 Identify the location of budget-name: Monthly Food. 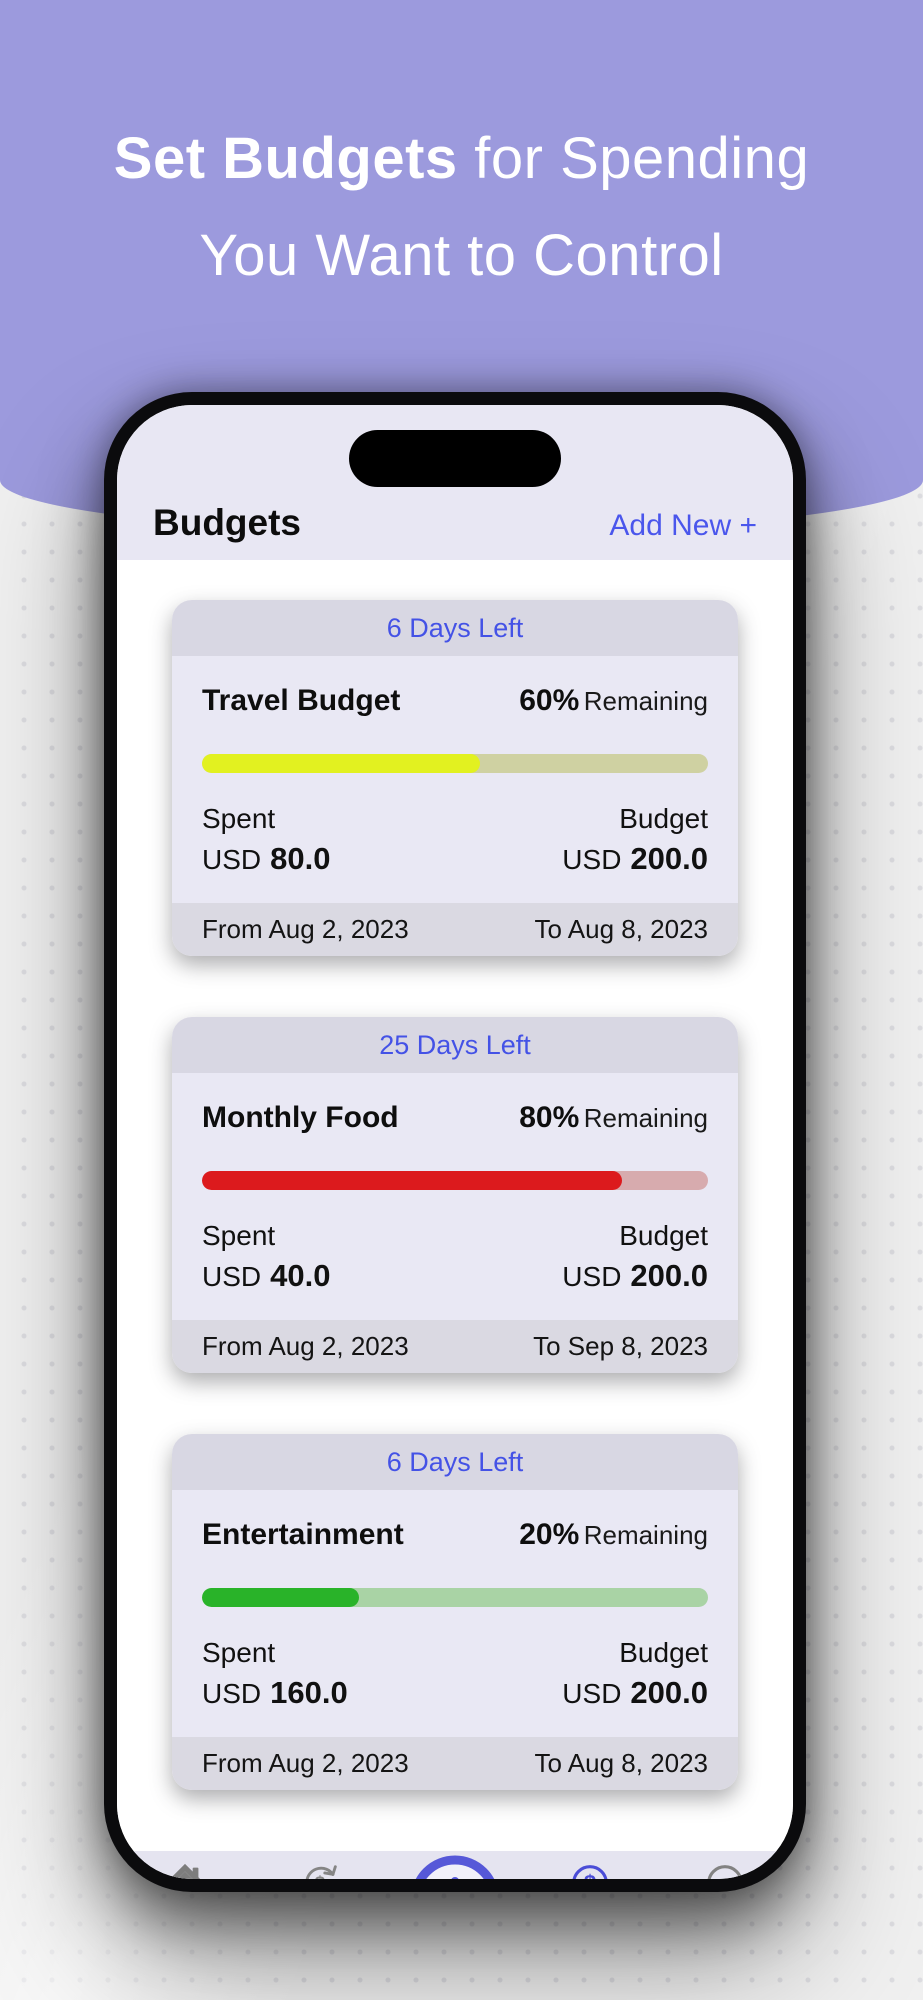
(300, 1117).